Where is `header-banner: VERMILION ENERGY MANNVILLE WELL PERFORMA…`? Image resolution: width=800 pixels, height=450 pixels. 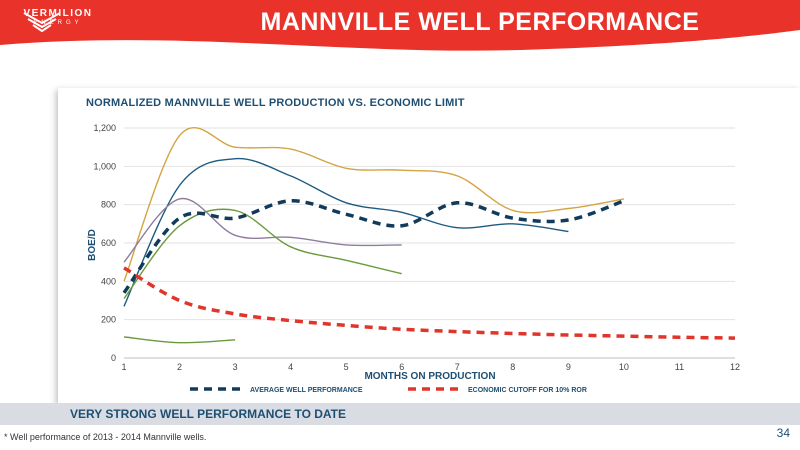 header-banner: VERMILION ENERGY MANNVILLE WELL PERFORMA… is located at coordinates (400, 30).